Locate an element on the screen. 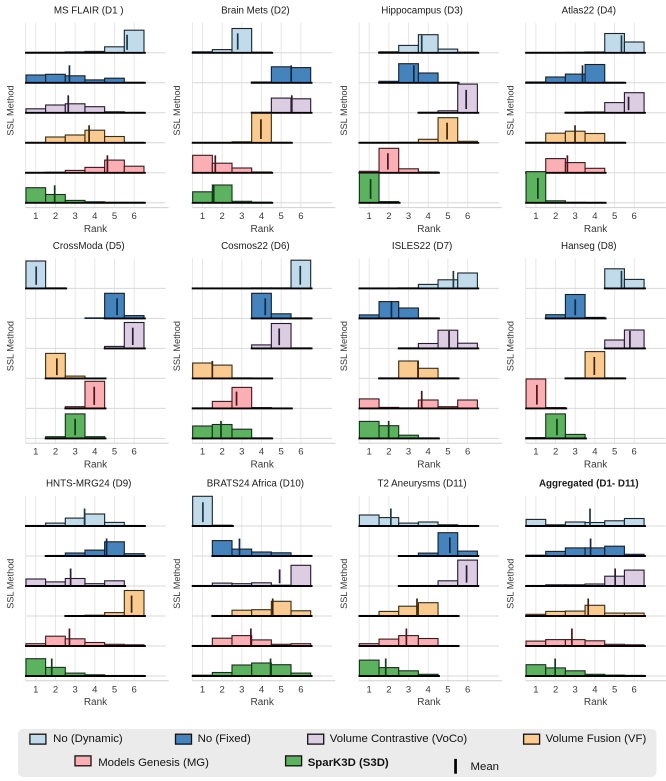  svg-text: CrossModa (D5) is located at coordinates (89, 246).